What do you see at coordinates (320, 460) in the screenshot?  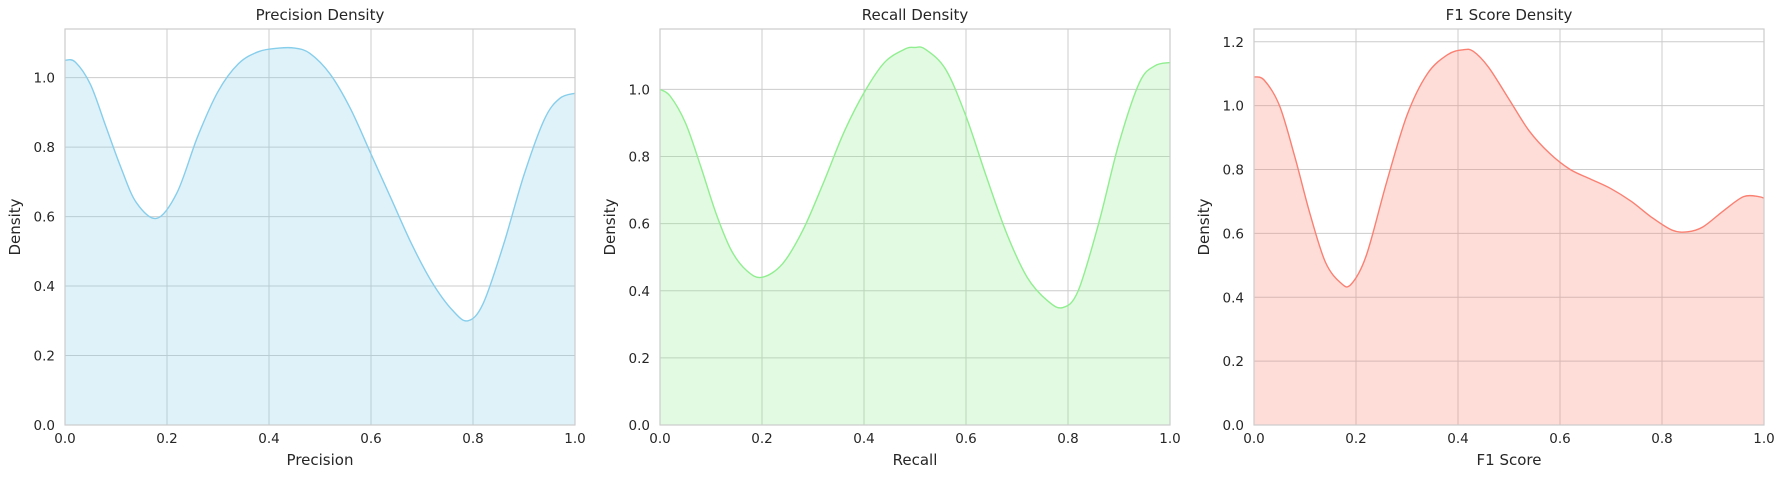 I see `x-axis-label: Precision` at bounding box center [320, 460].